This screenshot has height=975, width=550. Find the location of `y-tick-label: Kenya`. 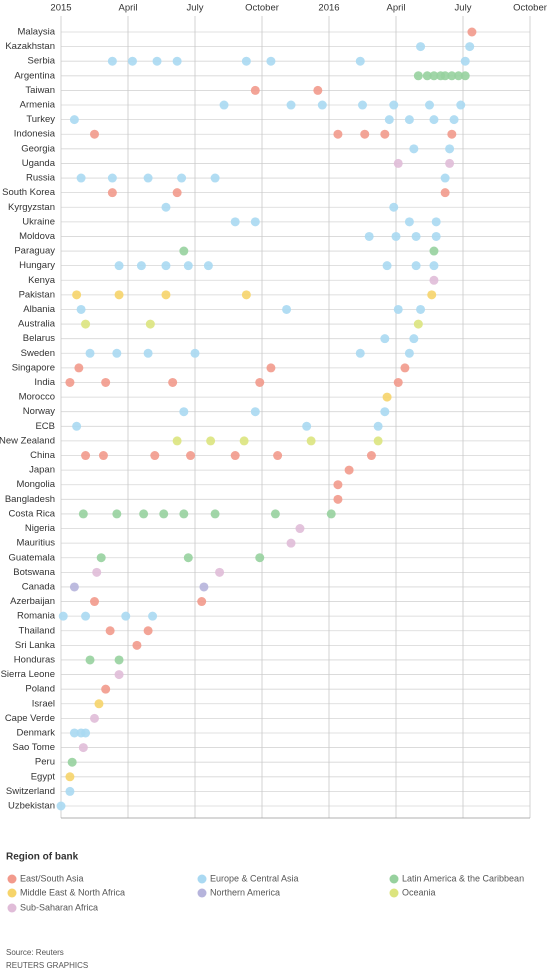

y-tick-label: Kenya is located at coordinates (42, 280).